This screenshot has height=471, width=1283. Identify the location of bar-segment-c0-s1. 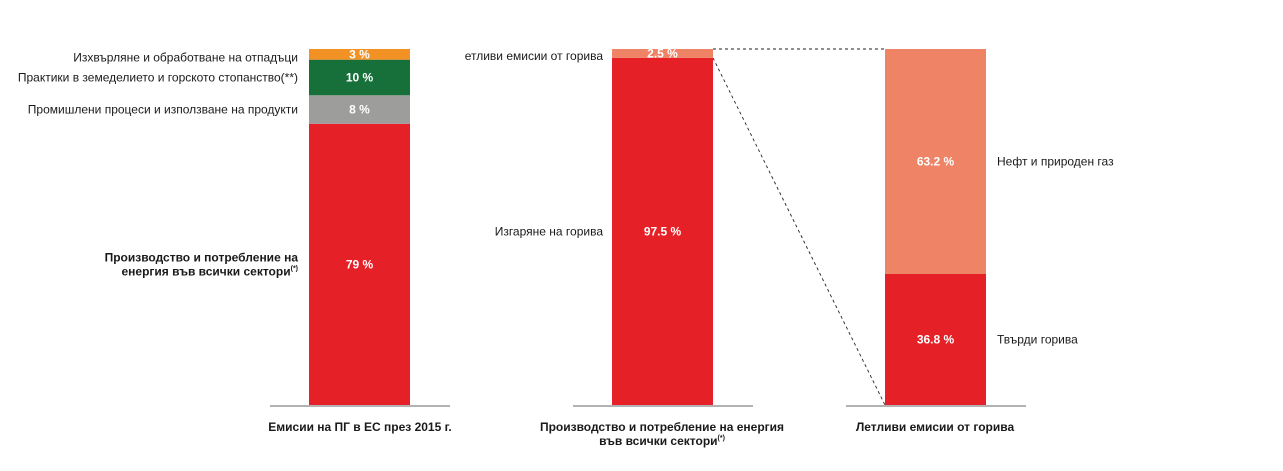
(359, 109).